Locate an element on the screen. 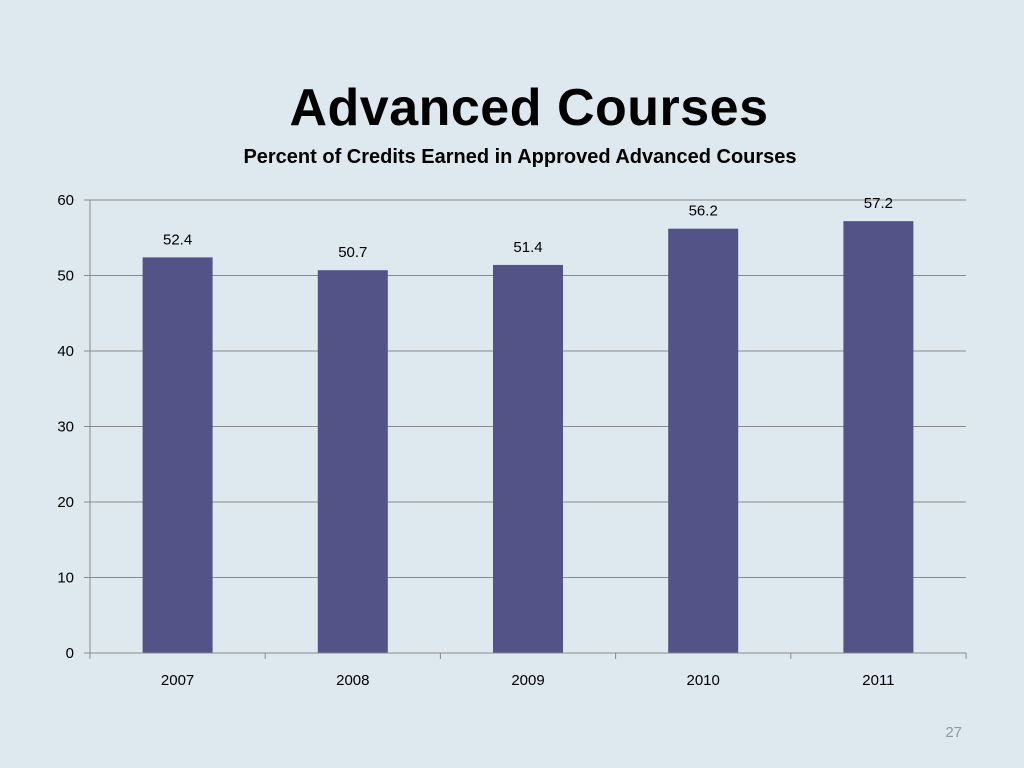 This screenshot has width=1024, height=768. bar-2008 is located at coordinates (352, 461).